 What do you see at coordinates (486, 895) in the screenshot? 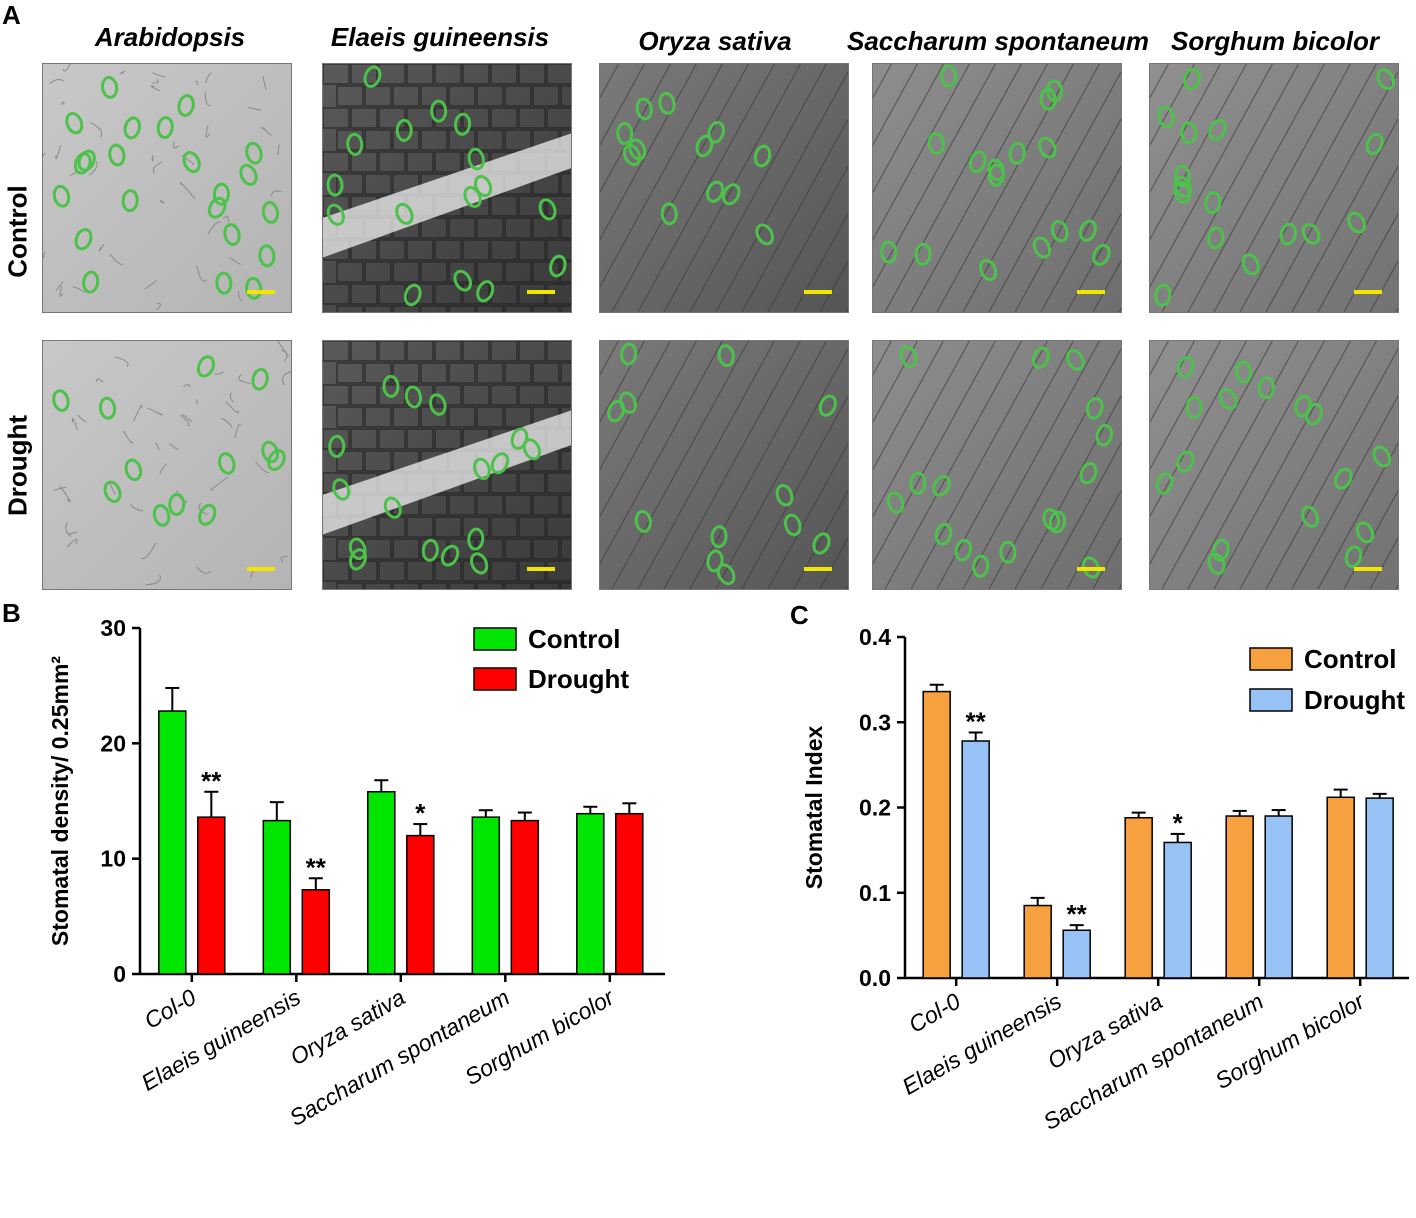
I see `bar-control` at bounding box center [486, 895].